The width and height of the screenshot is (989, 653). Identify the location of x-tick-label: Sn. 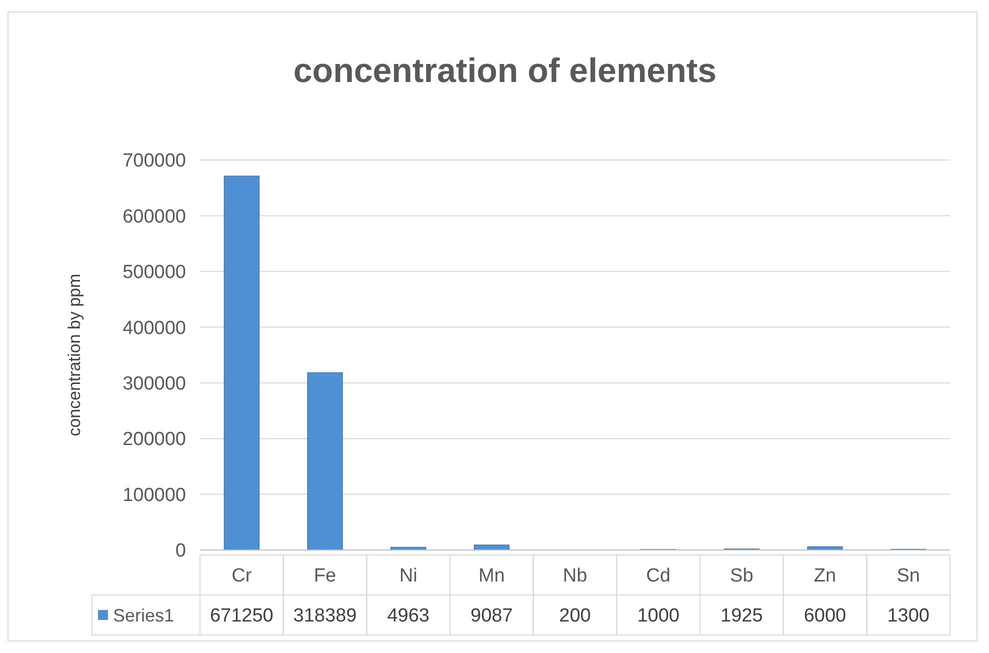
(908, 576).